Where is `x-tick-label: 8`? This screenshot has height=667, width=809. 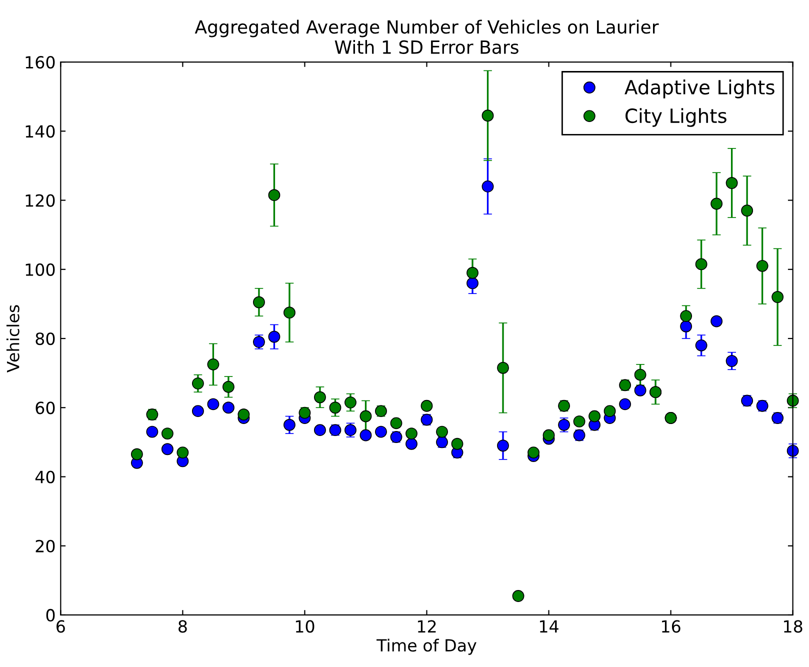 x-tick-label: 8 is located at coordinates (182, 626).